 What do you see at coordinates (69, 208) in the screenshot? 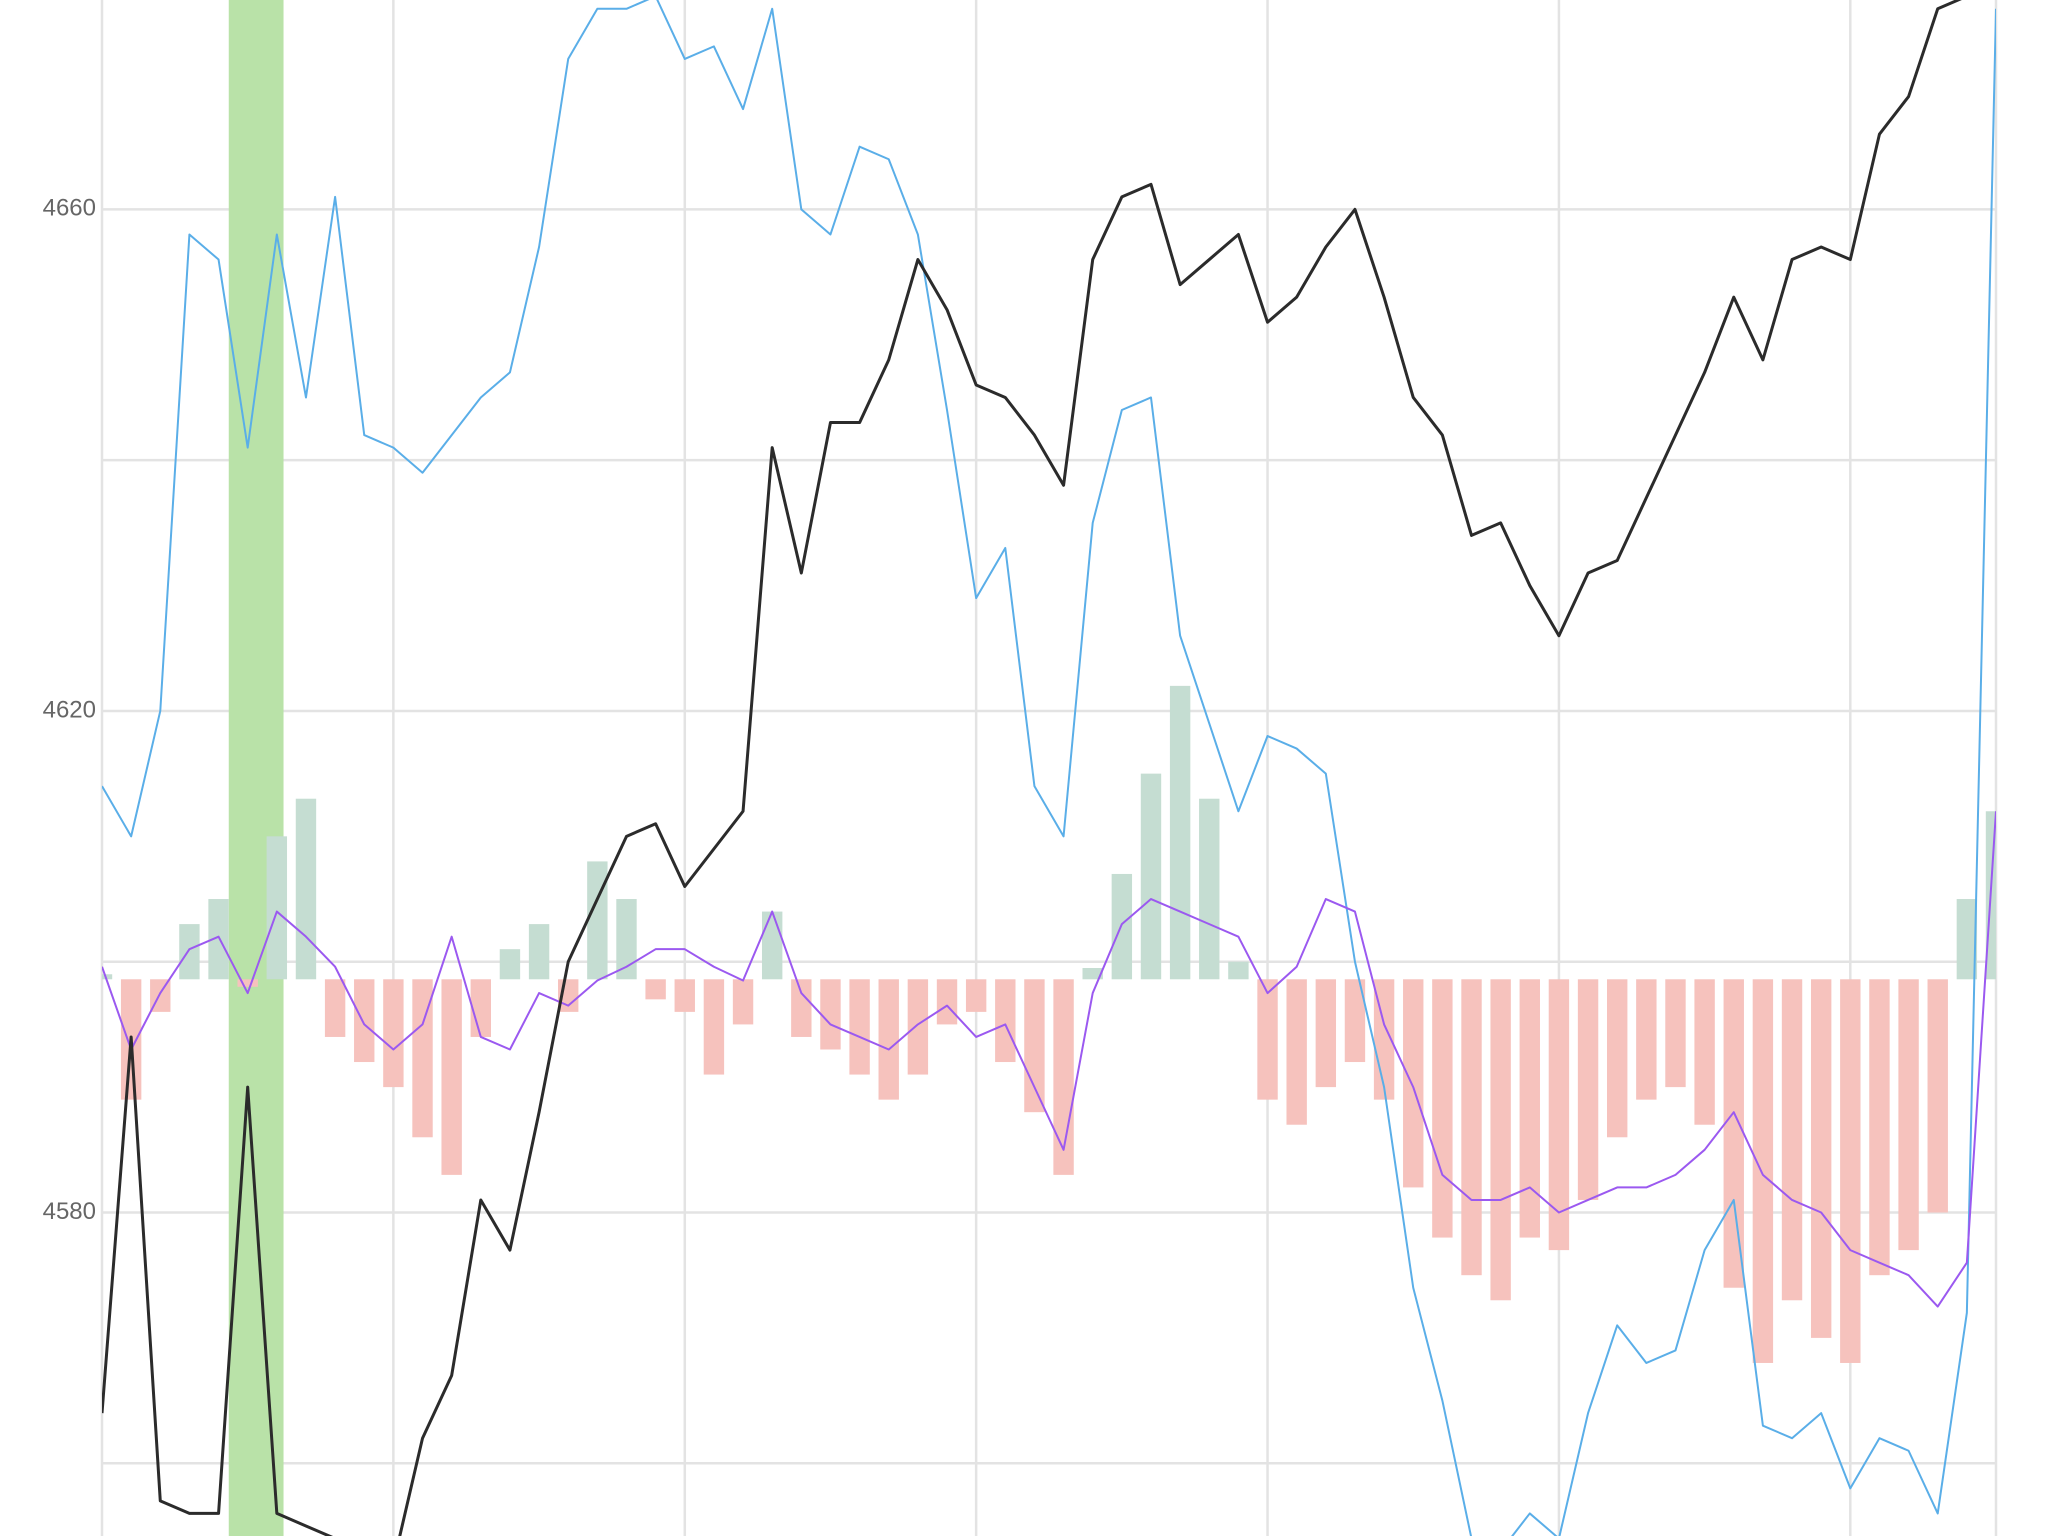
I see `y-tick-label: 4660` at bounding box center [69, 208].